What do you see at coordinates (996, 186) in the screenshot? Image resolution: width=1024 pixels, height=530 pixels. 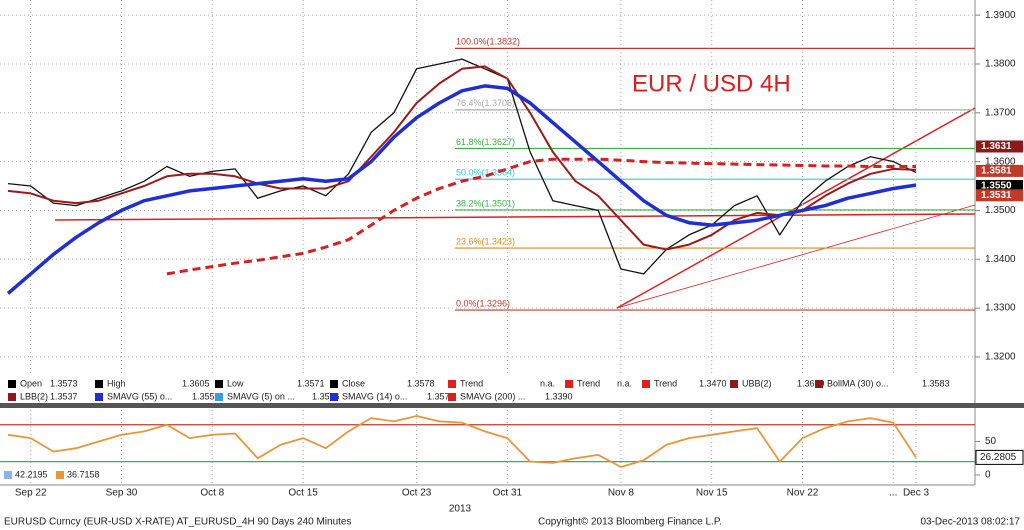 I see `price-label: 1.3550` at bounding box center [996, 186].